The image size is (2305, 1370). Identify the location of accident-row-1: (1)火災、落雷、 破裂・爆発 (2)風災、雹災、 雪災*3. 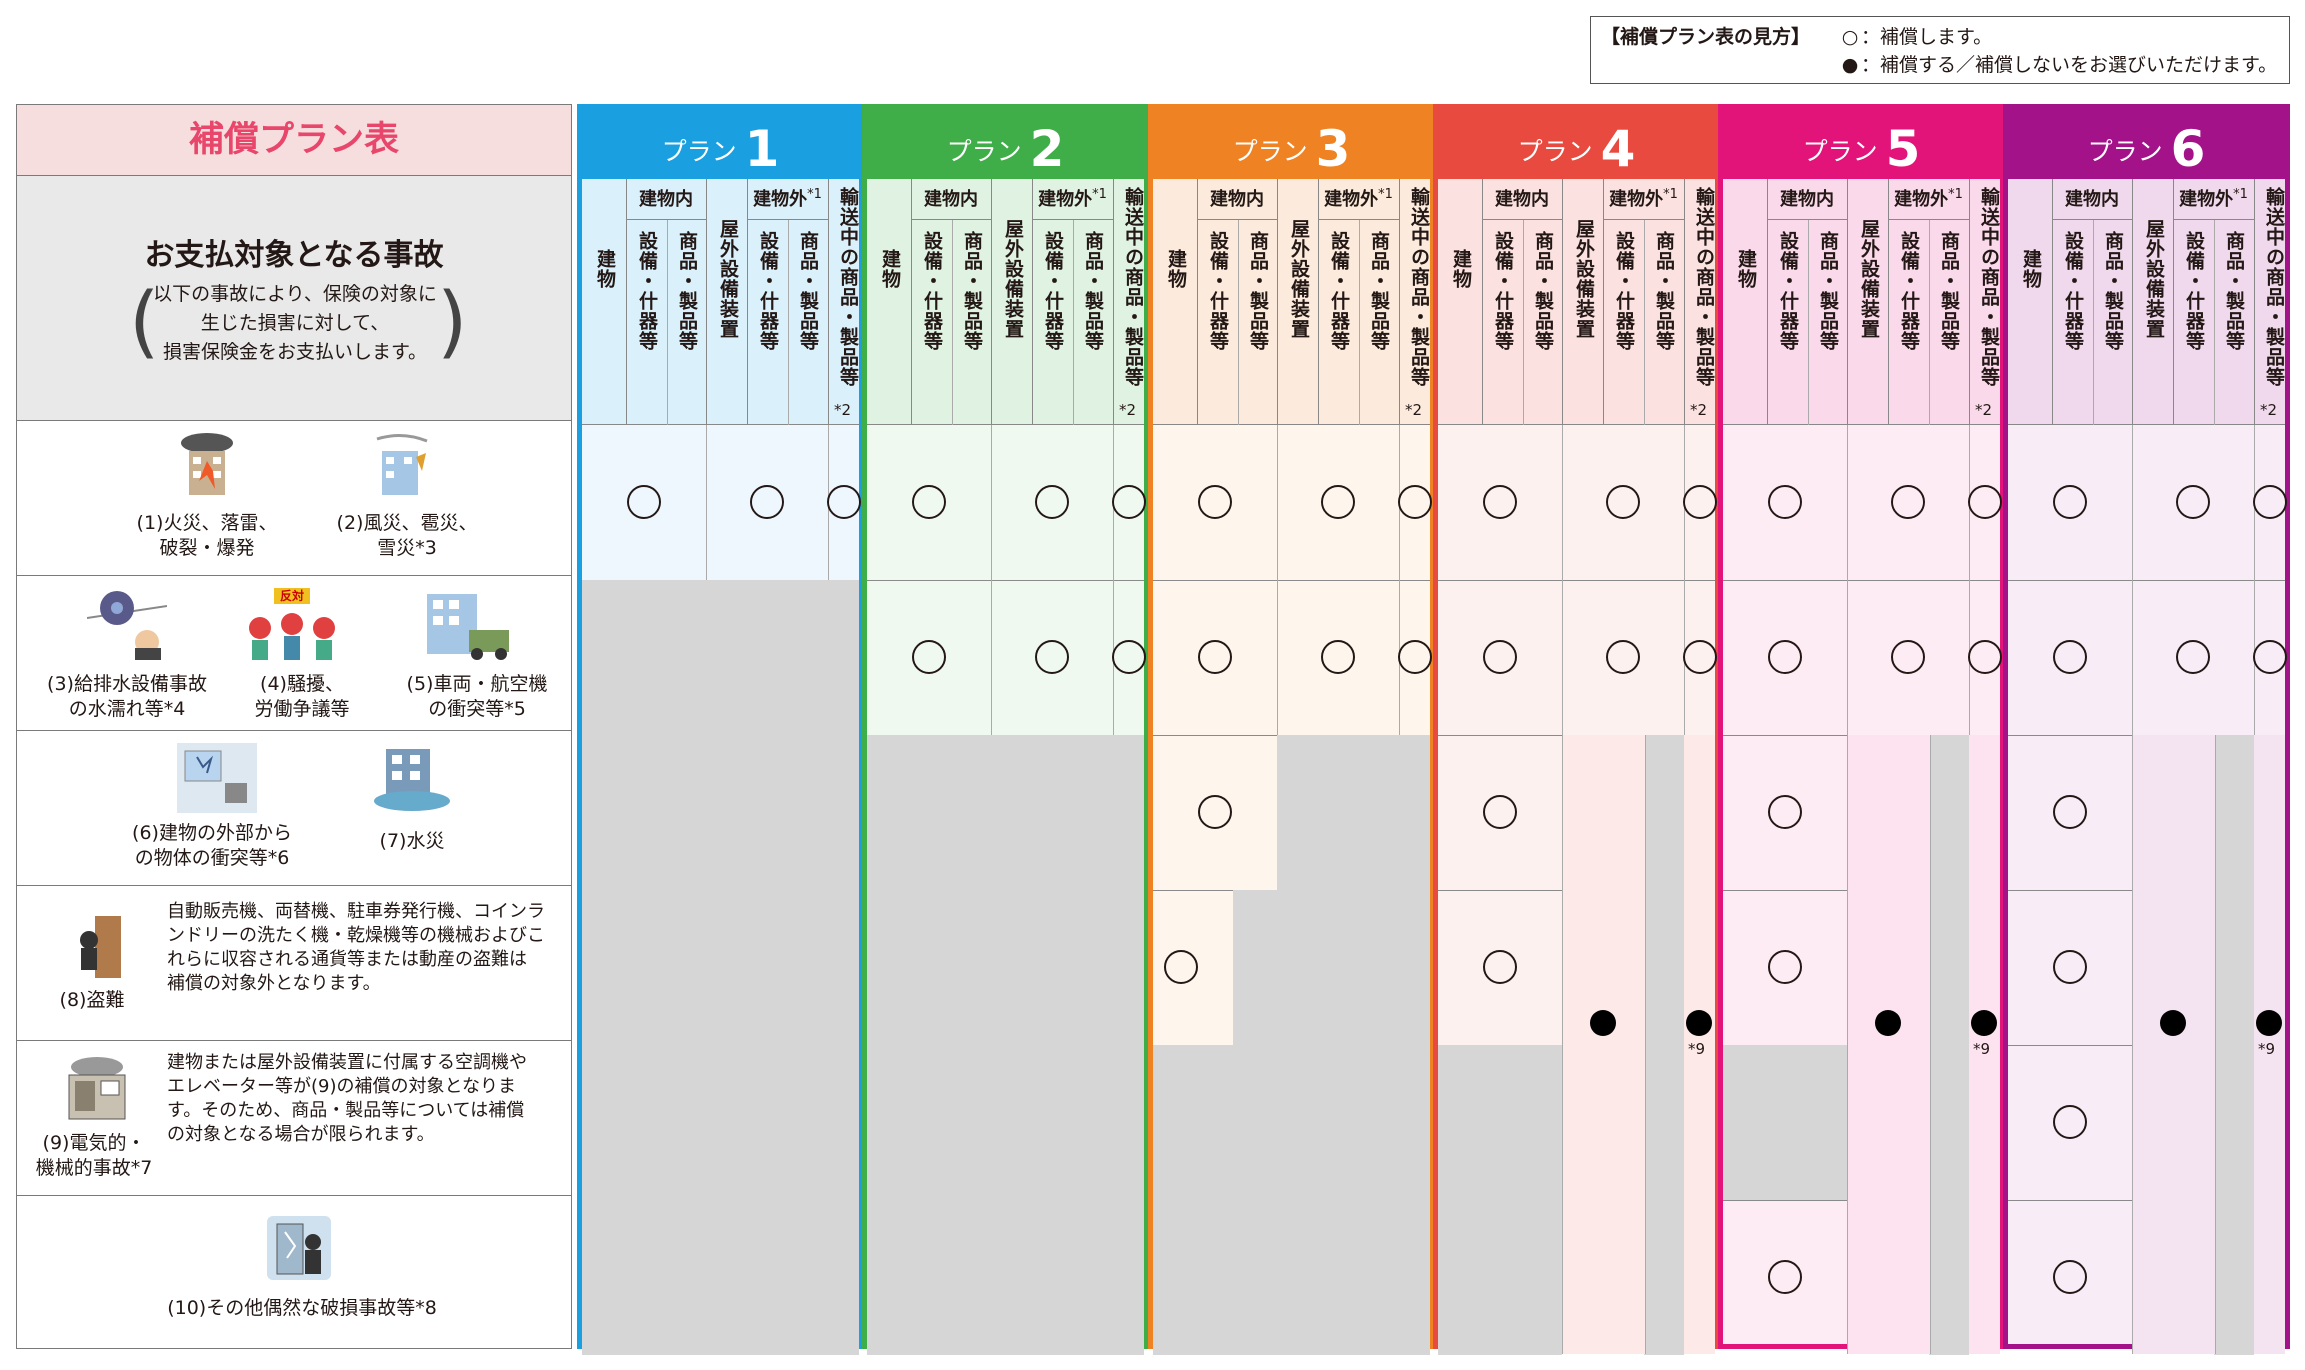
(294, 498).